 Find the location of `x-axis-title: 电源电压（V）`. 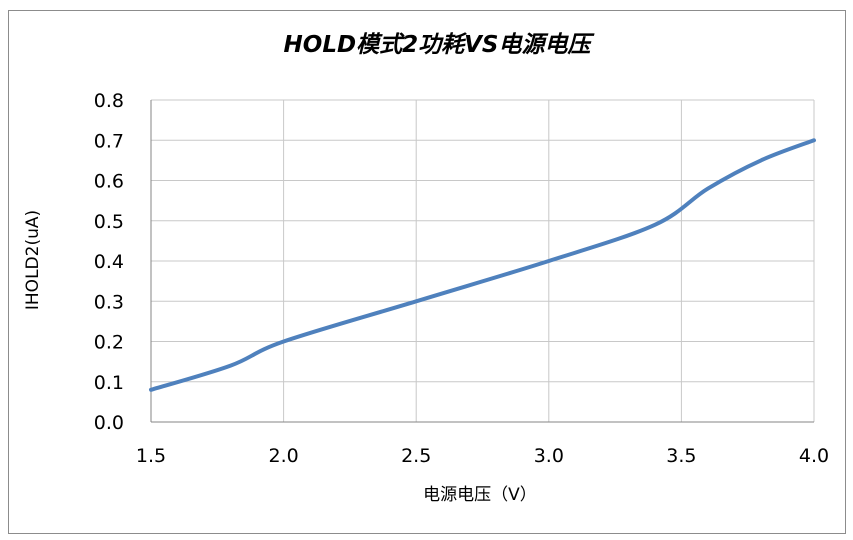

x-axis-title: 电源电压（V） is located at coordinates (480, 495).